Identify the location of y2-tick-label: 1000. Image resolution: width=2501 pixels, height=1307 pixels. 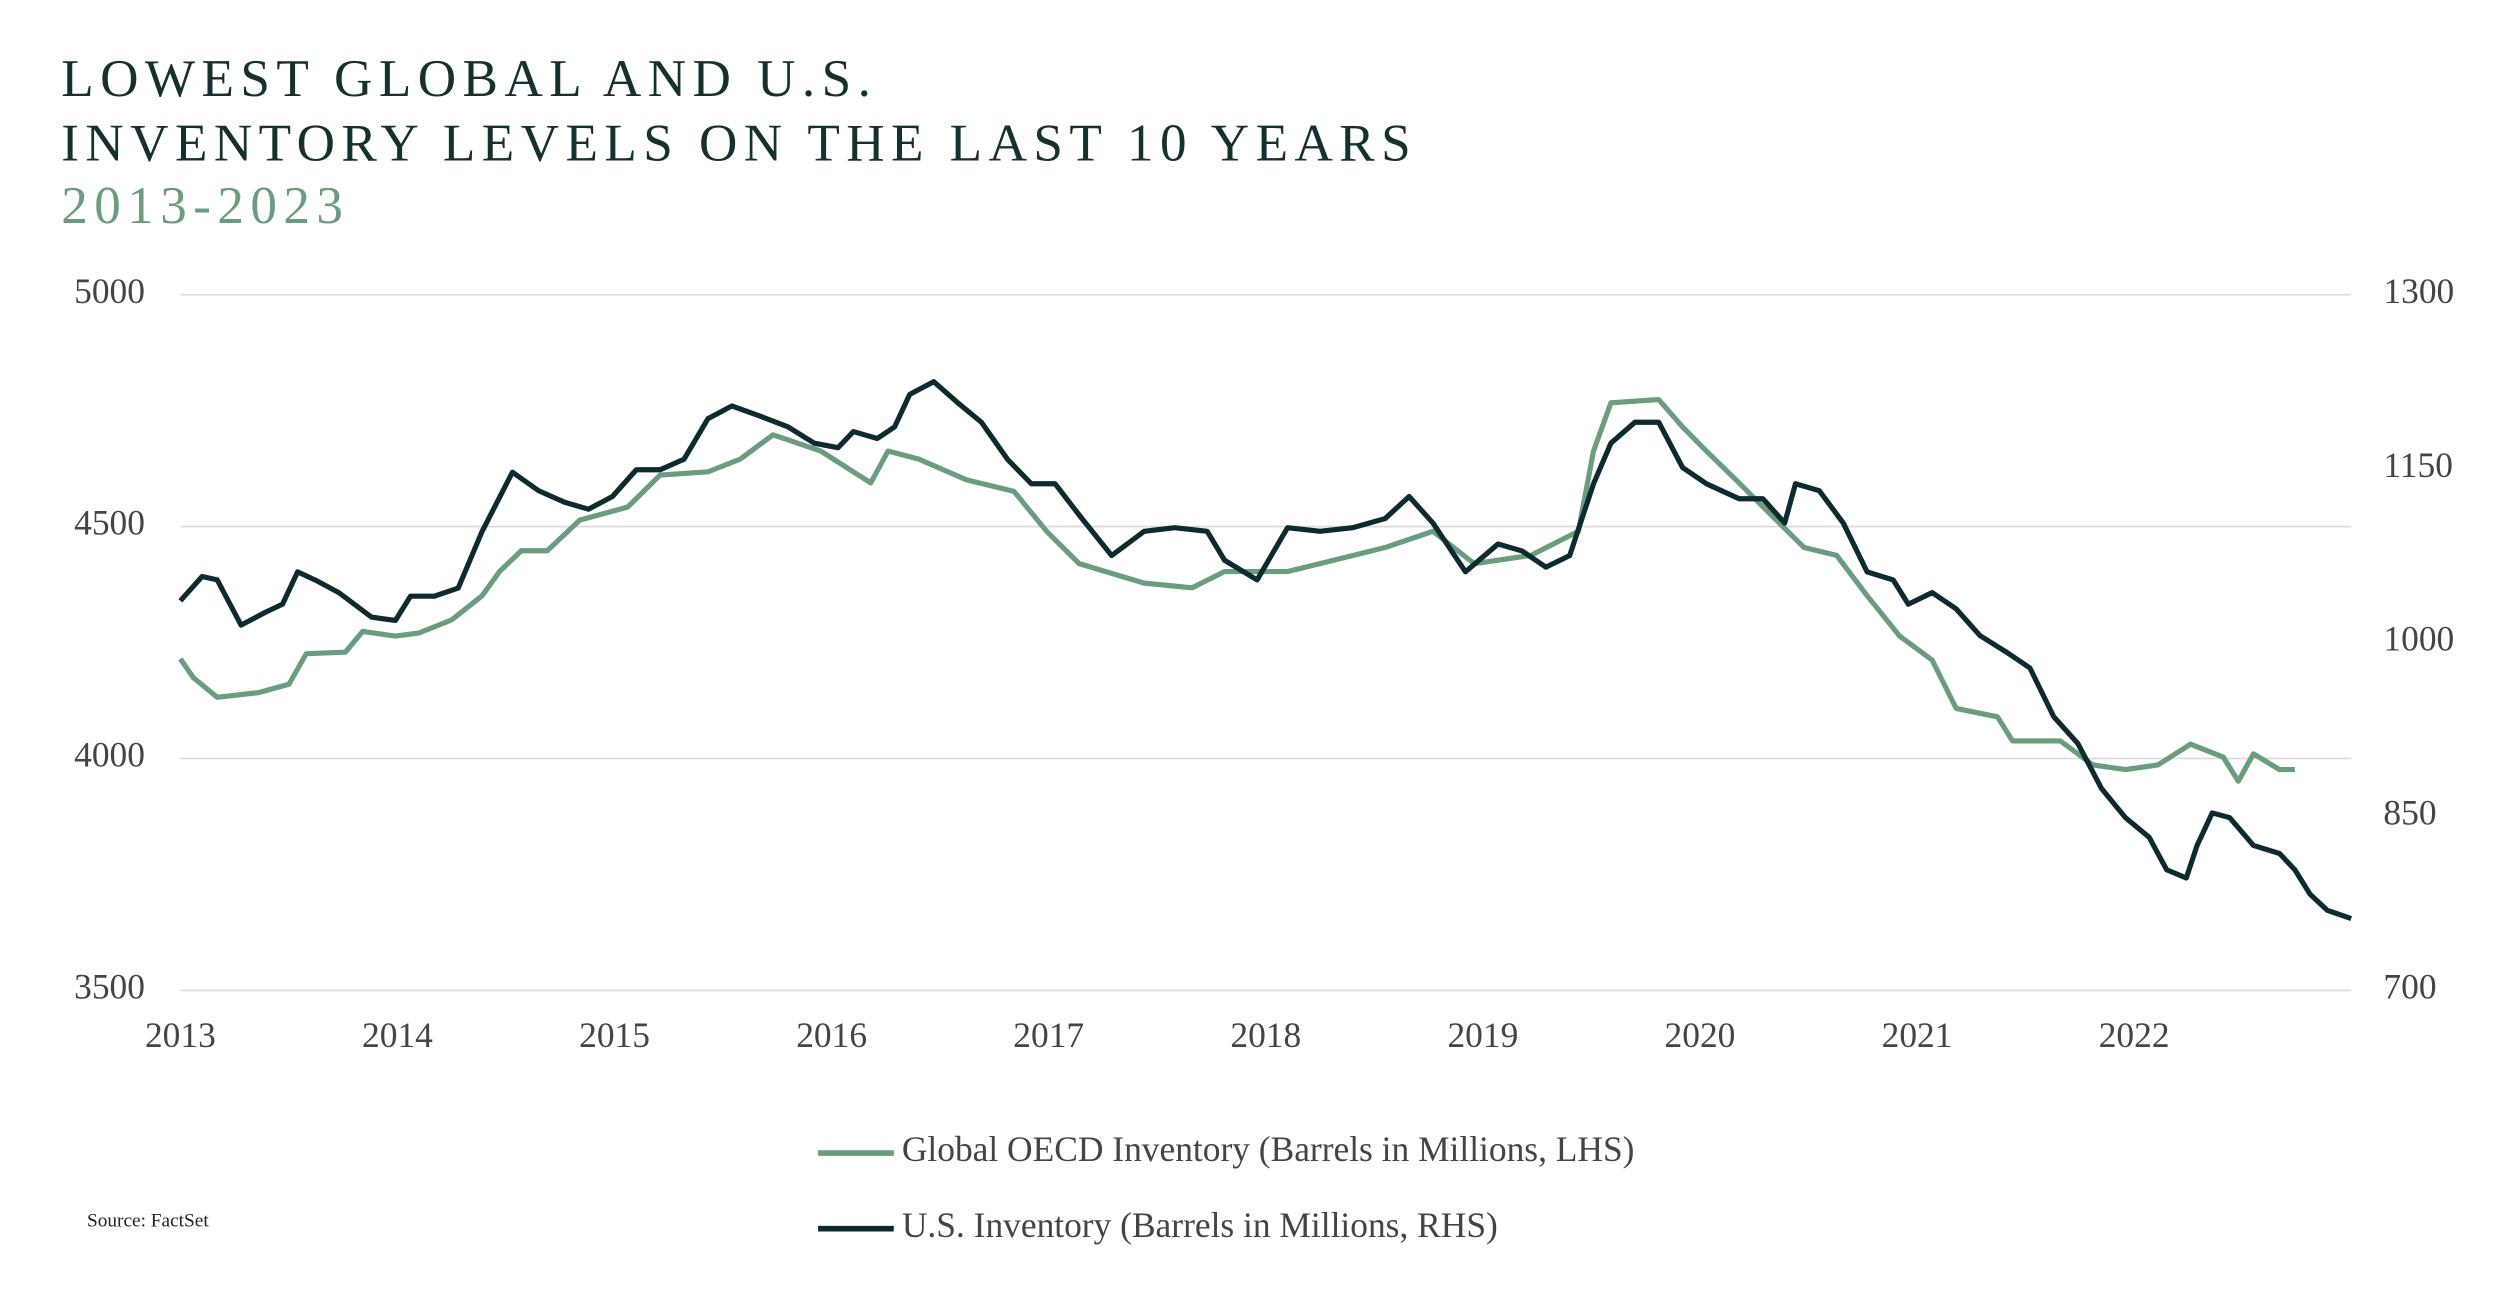
(2418, 639).